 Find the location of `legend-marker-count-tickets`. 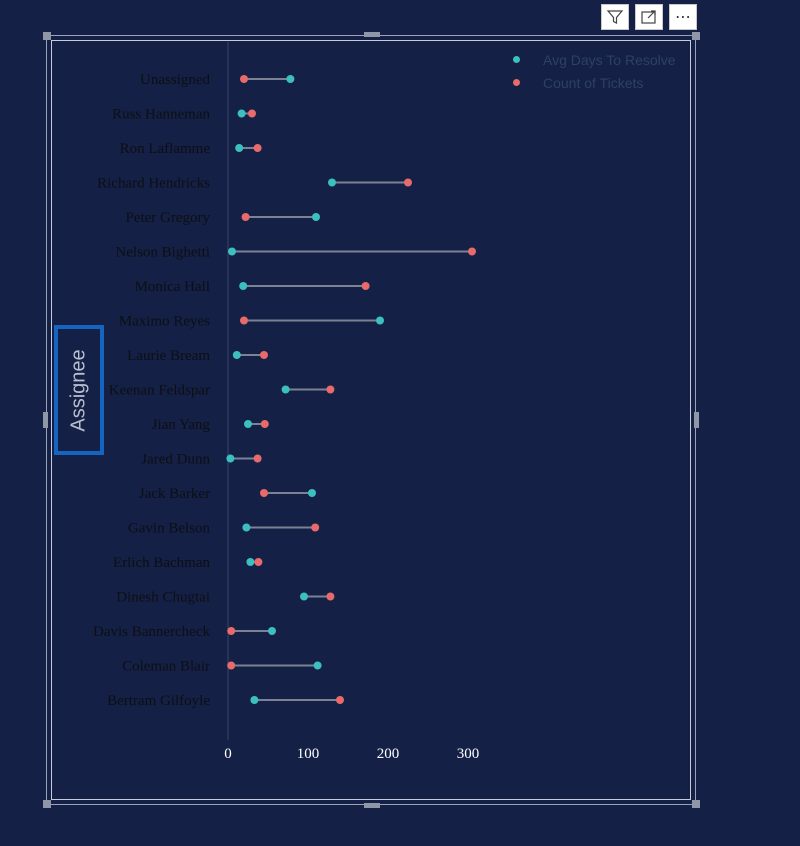

legend-marker-count-tickets is located at coordinates (516, 82).